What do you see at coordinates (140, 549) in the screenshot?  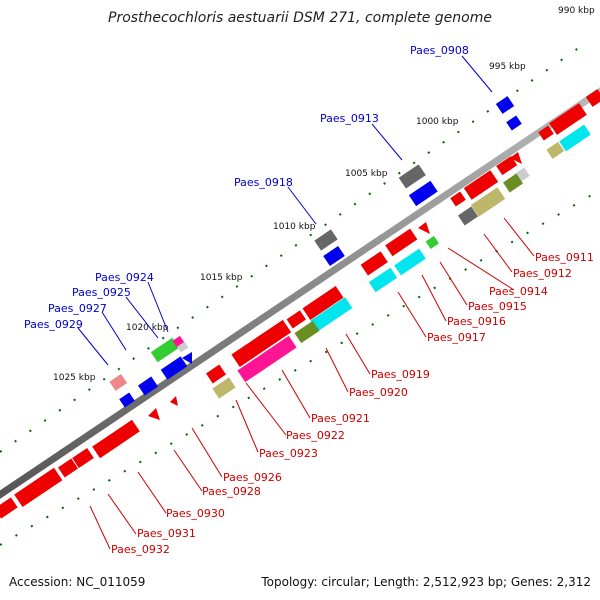 I see `gene-label-reverse: Paes_0932` at bounding box center [140, 549].